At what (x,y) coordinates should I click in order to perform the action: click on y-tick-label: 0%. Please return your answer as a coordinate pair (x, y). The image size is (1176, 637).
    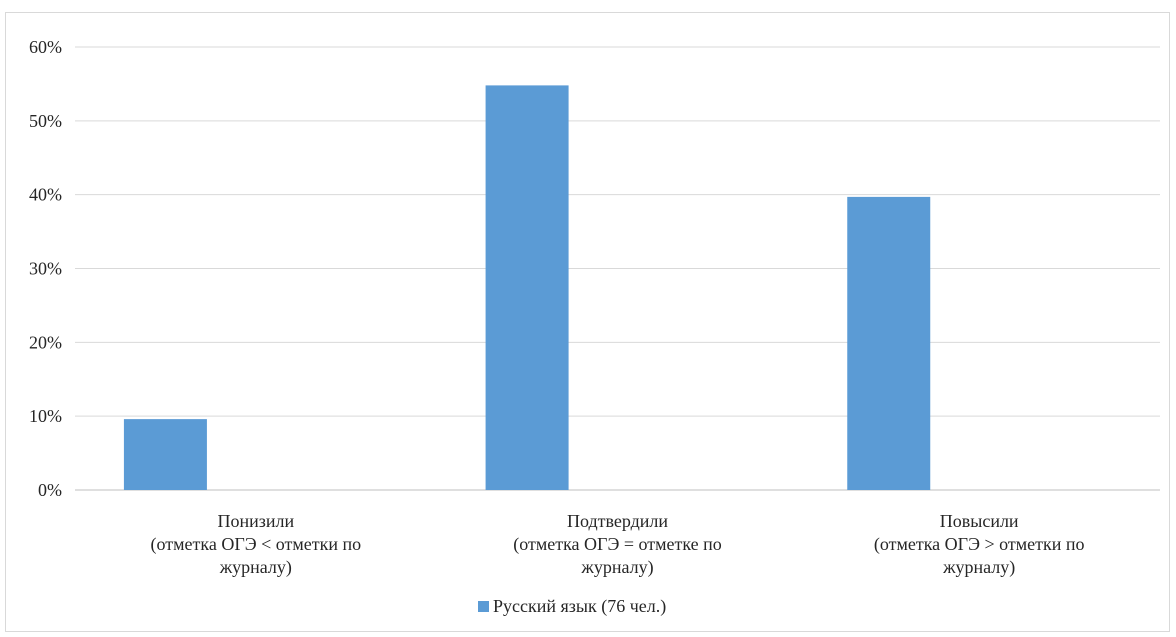
    Looking at the image, I should click on (50, 490).